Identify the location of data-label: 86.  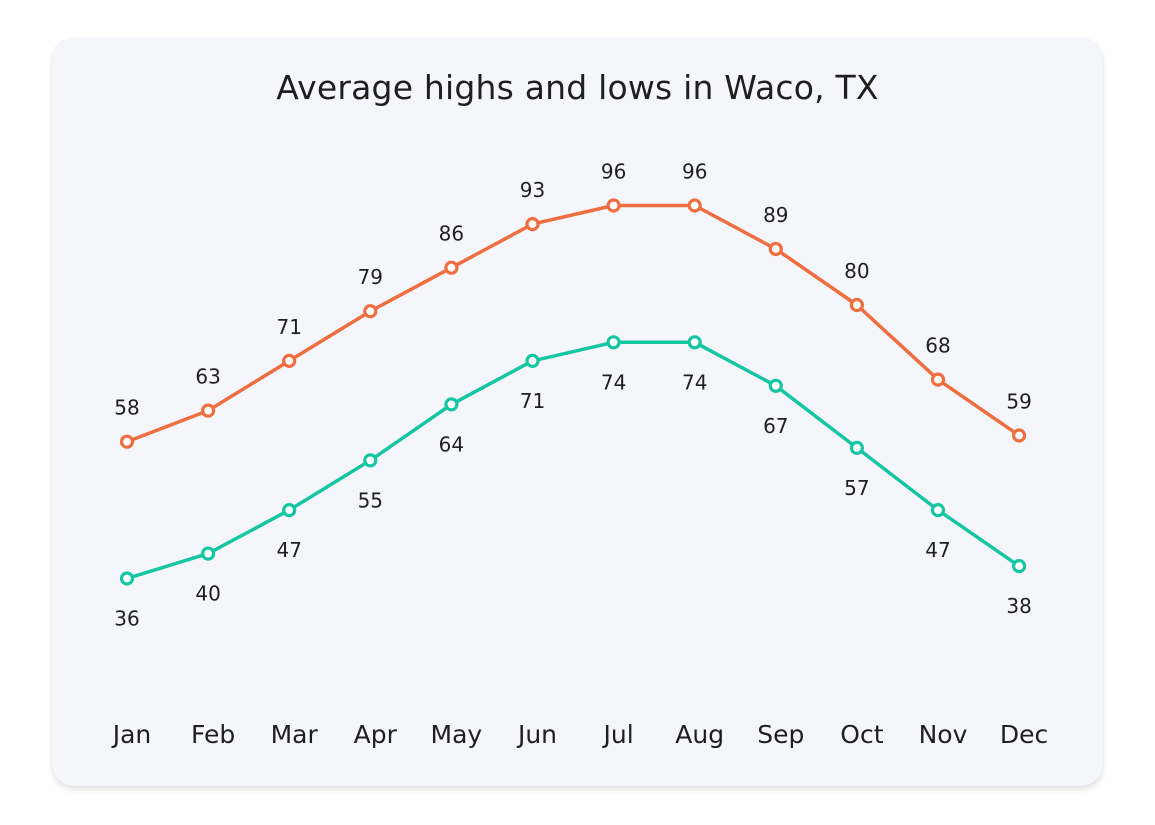
(451, 234).